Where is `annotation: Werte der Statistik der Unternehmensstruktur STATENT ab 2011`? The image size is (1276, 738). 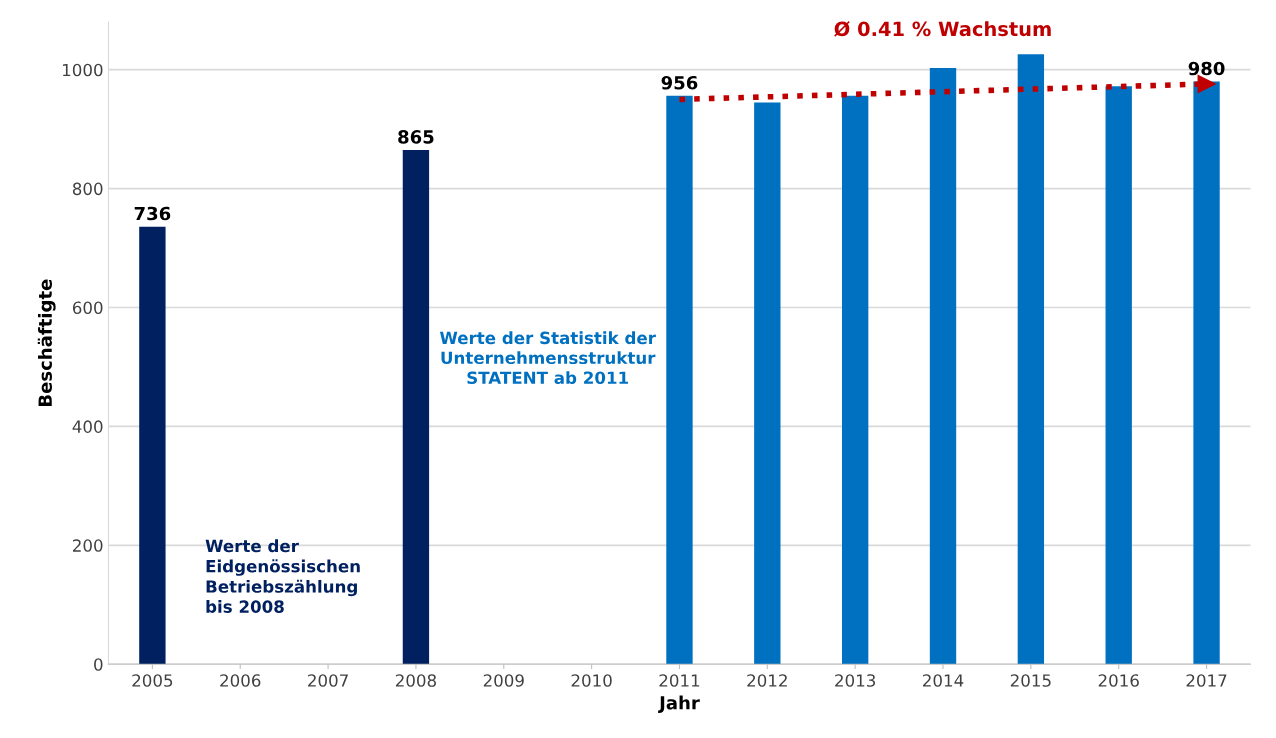 annotation: Werte der Statistik der Unternehmensstruktur STATENT ab 2011 is located at coordinates (547, 358).